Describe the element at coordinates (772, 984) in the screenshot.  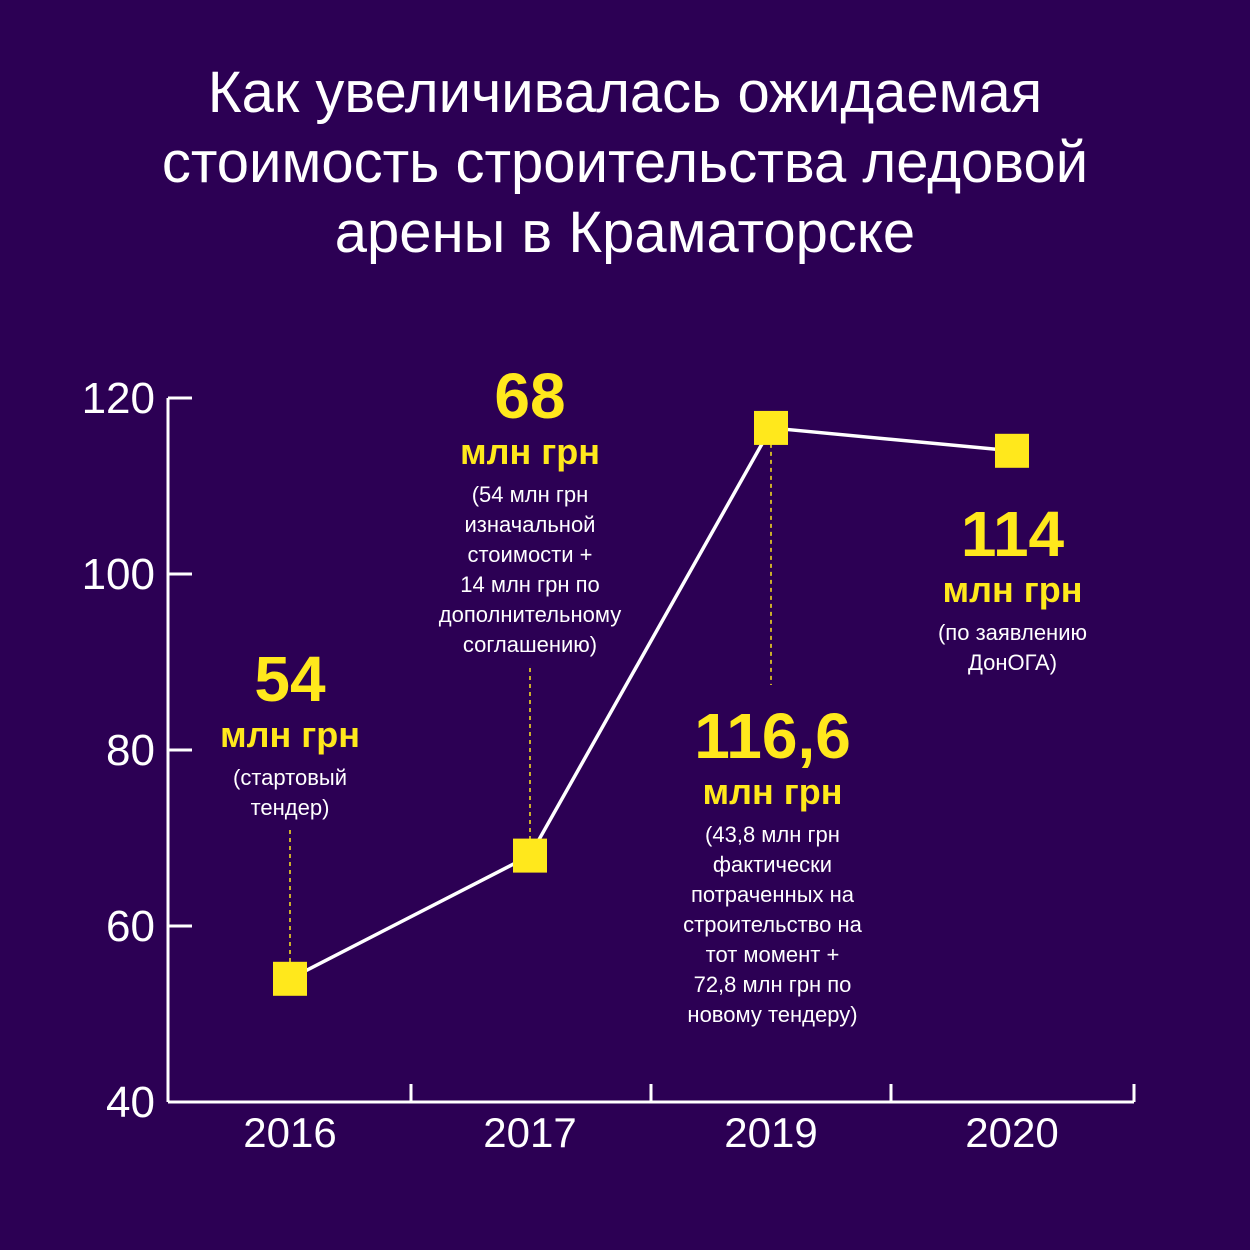
I see `note-line: 72,8 млн грн по` at that location.